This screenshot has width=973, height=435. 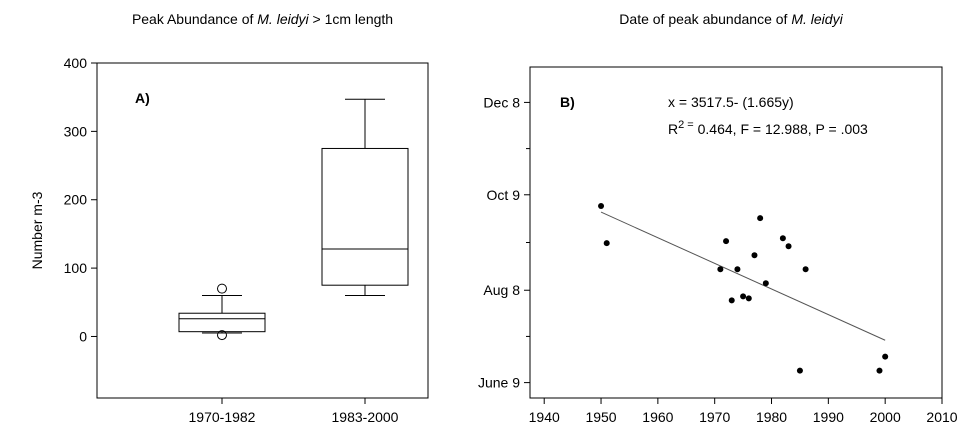 What do you see at coordinates (781, 129) in the screenshot?
I see `annotation-part: 0.464, F = 12.988, P = .003` at bounding box center [781, 129].